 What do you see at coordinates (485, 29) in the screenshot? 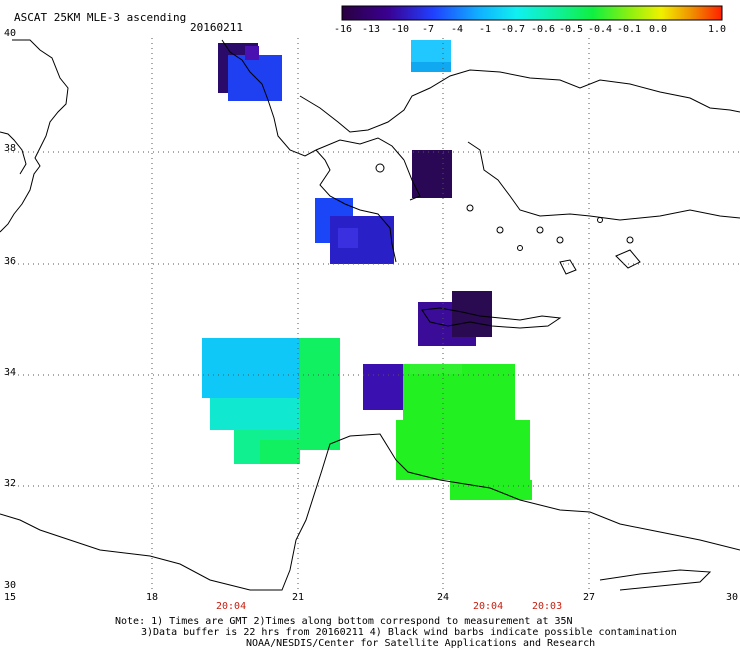
I see `colorbar-tick: -1` at bounding box center [485, 29].